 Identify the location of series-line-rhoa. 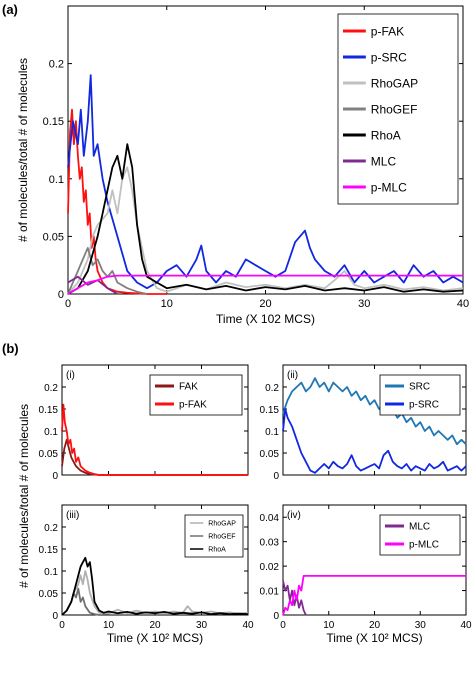
(155, 586).